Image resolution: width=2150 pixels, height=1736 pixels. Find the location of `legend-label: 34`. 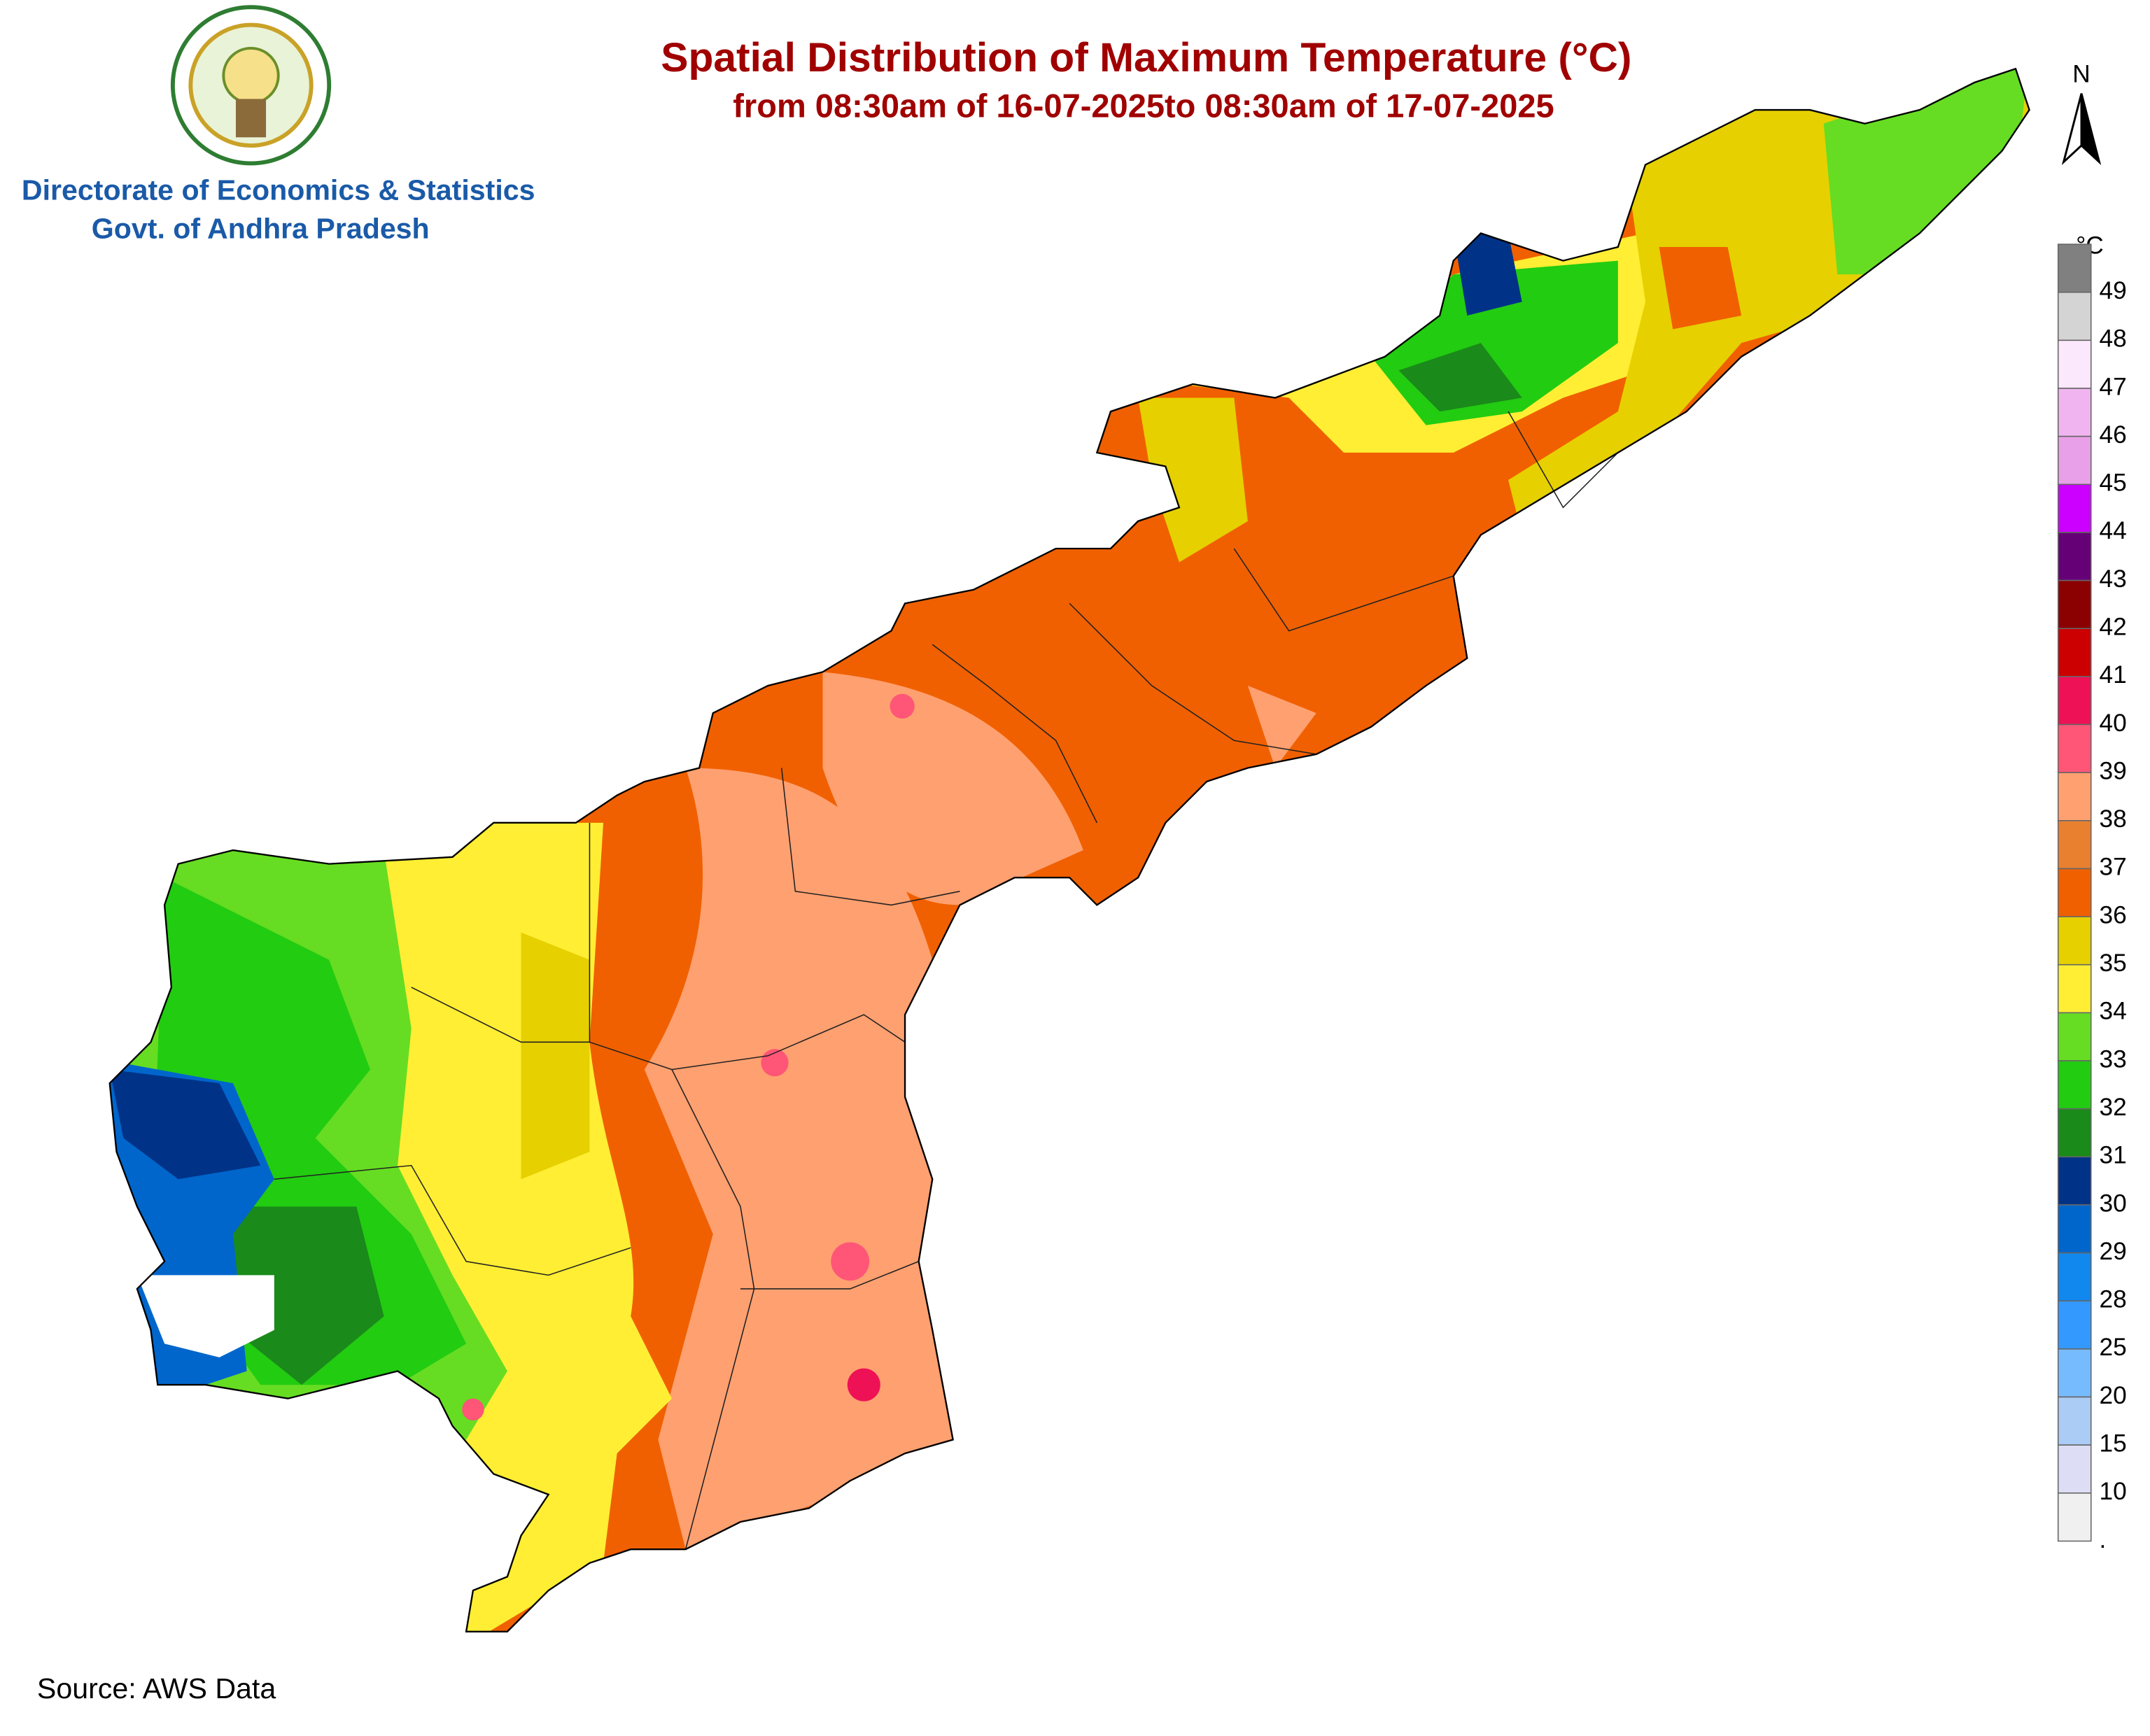

legend-label: 34 is located at coordinates (2113, 1012).